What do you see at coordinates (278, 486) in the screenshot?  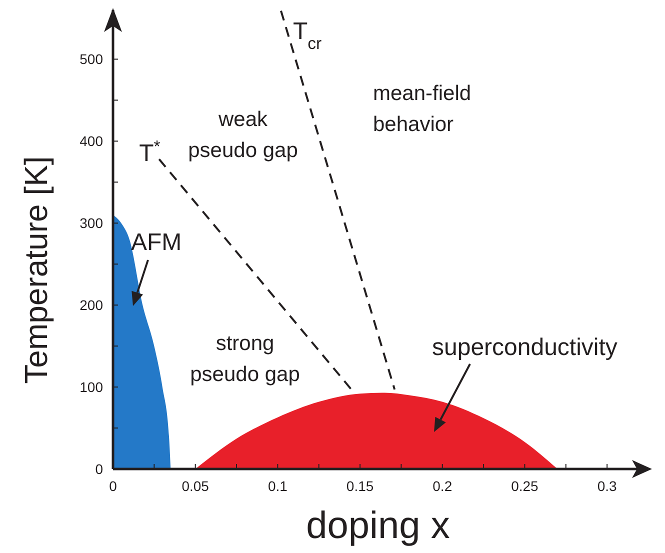 I see `x-tick-label: 0.1` at bounding box center [278, 486].